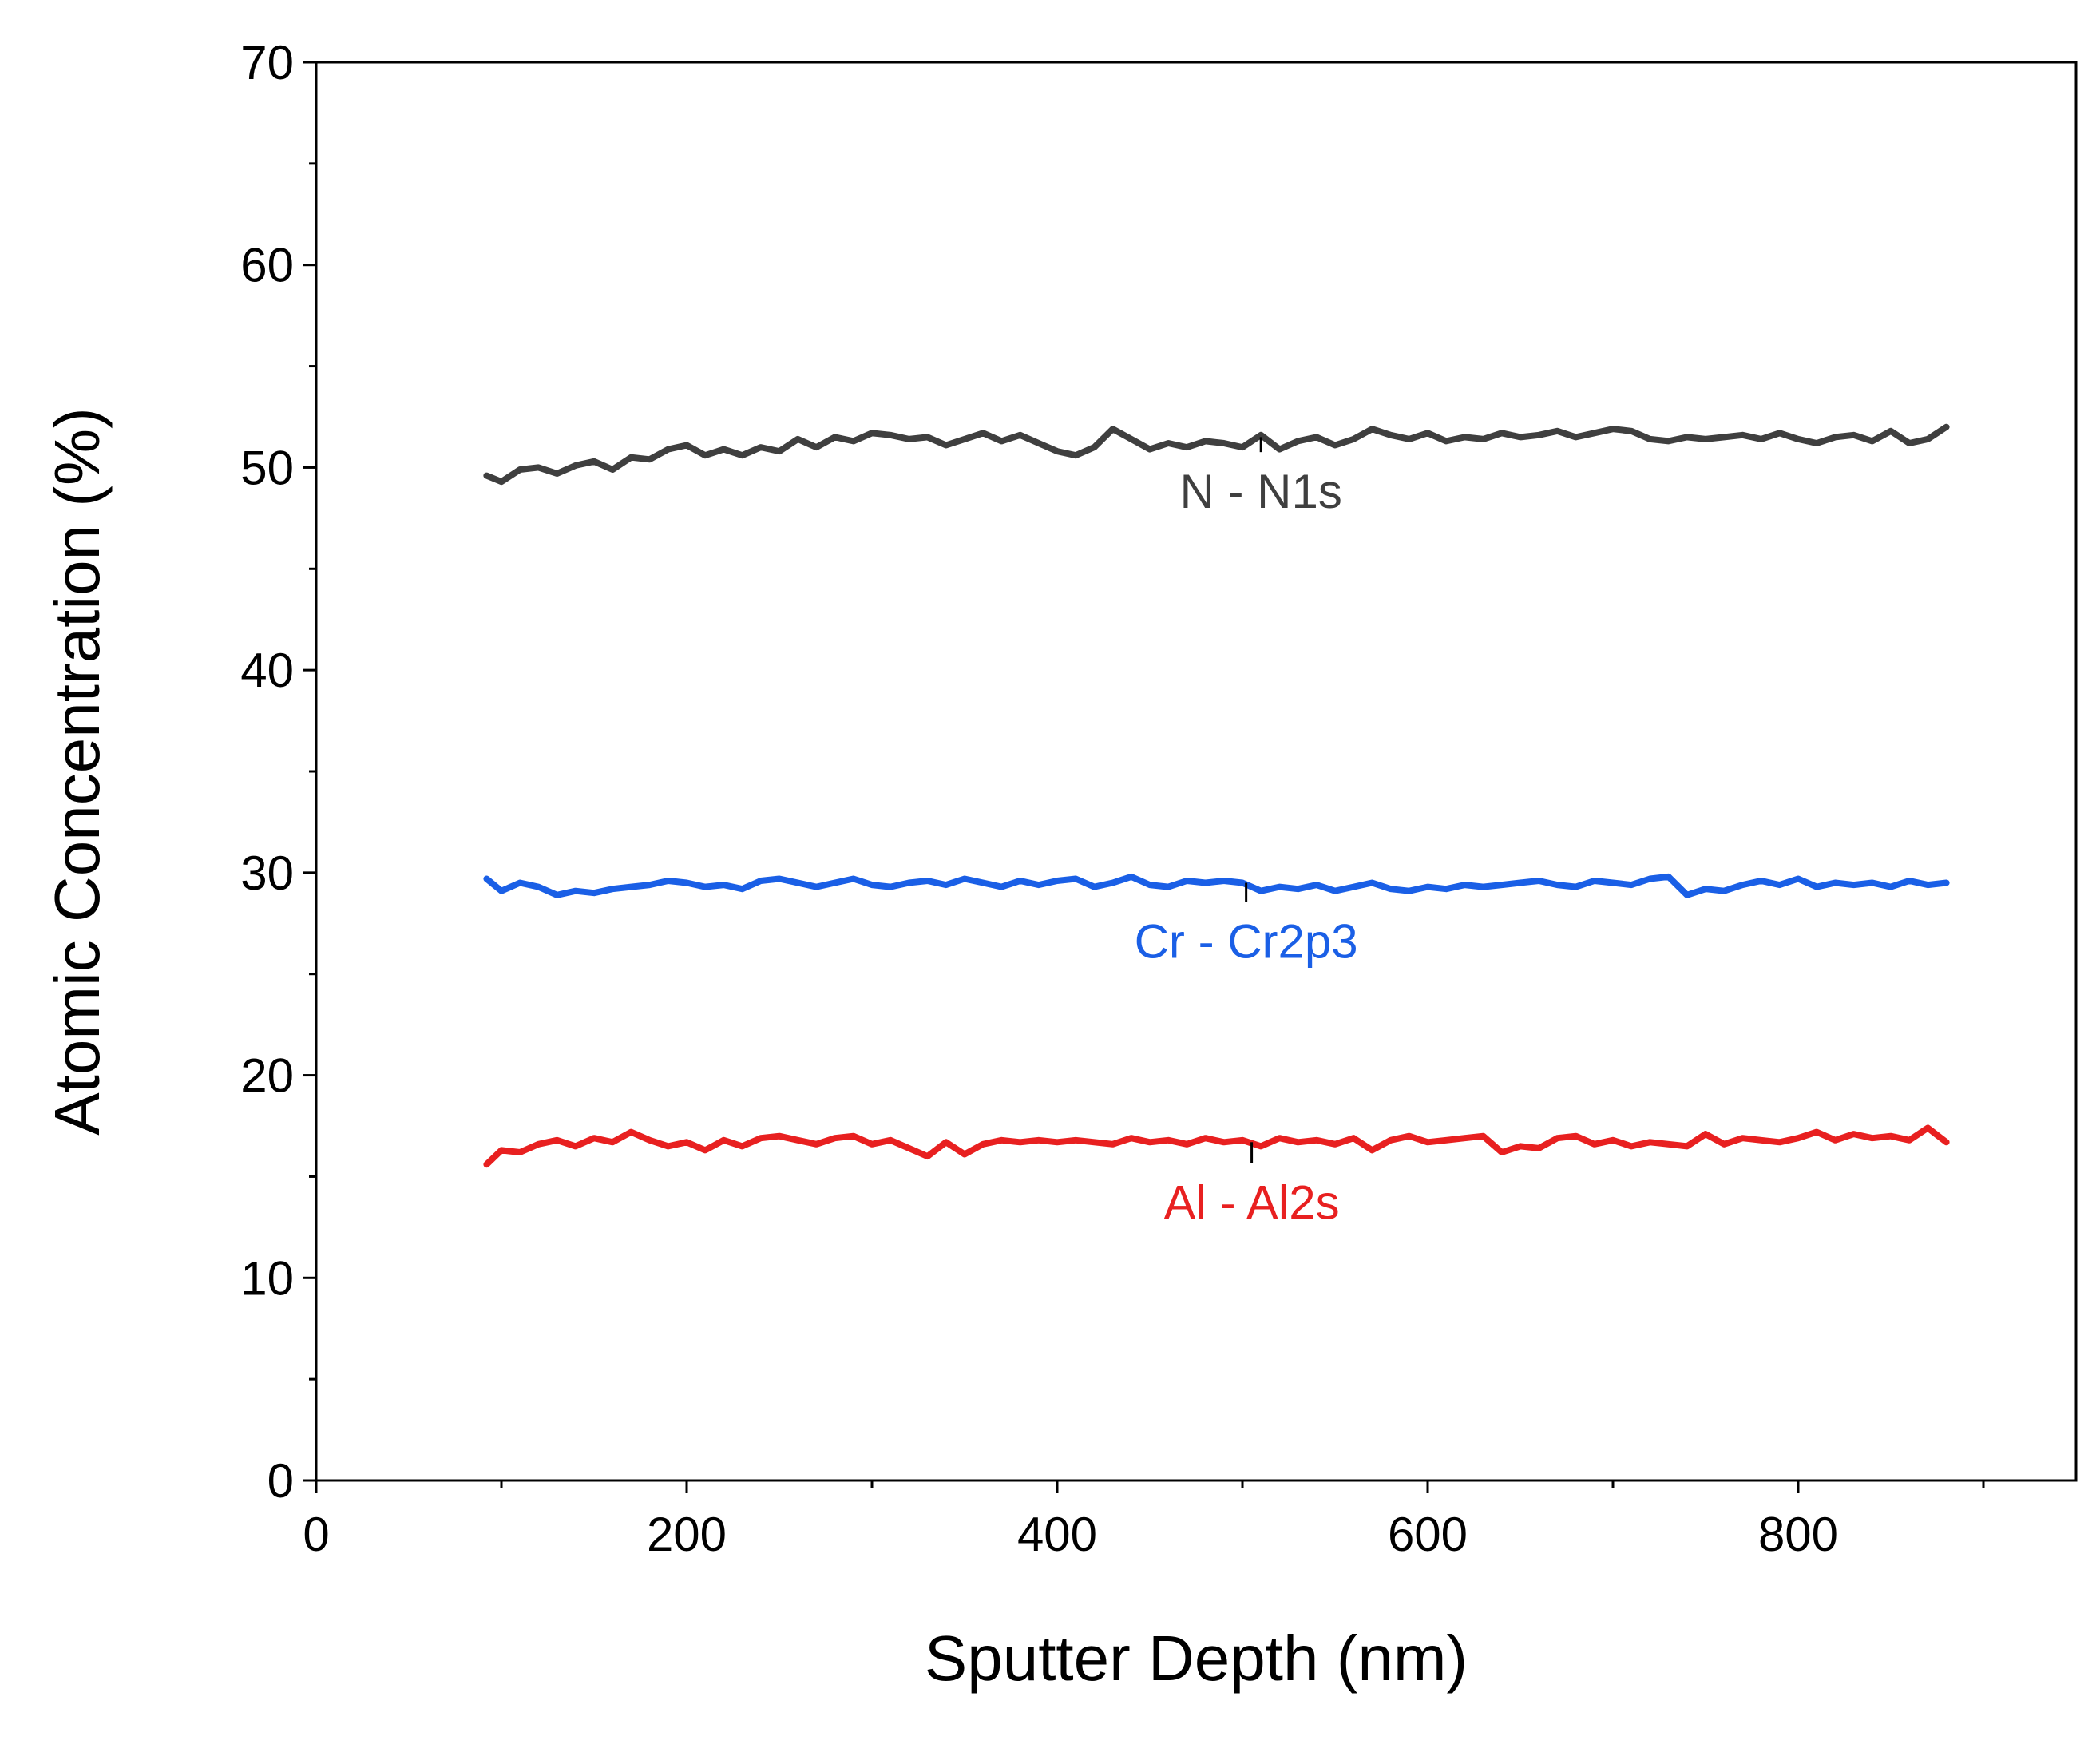 Image resolution: width=2100 pixels, height=1752 pixels. Describe the element at coordinates (1144, 1521) in the screenshot. I see `x-axis-ticks: 0 200 400 600 800` at that location.